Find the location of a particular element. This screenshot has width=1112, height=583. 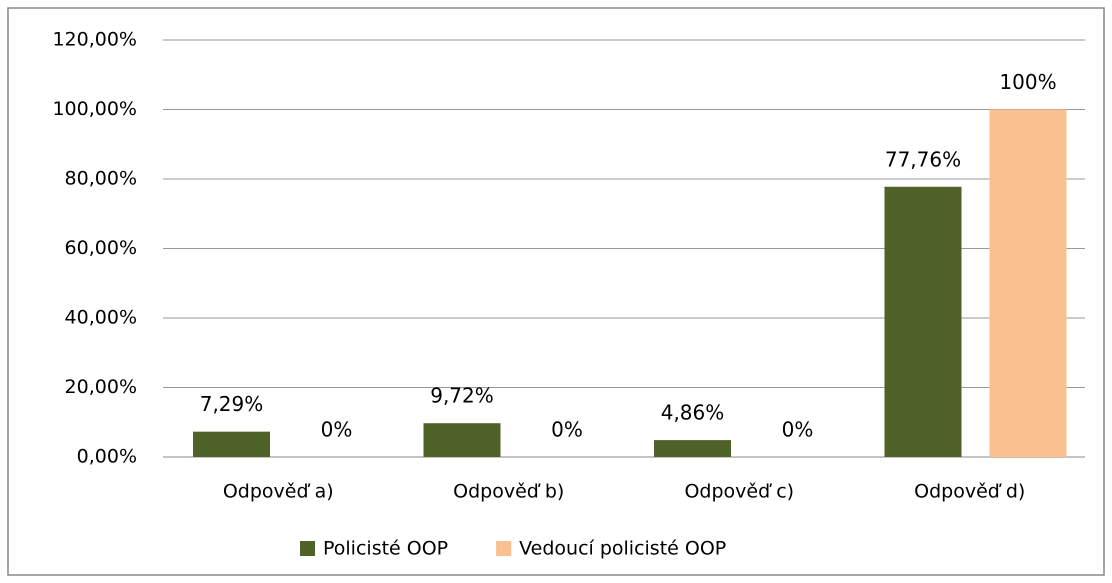

y-tick-label: 40,00% is located at coordinates (101, 318).